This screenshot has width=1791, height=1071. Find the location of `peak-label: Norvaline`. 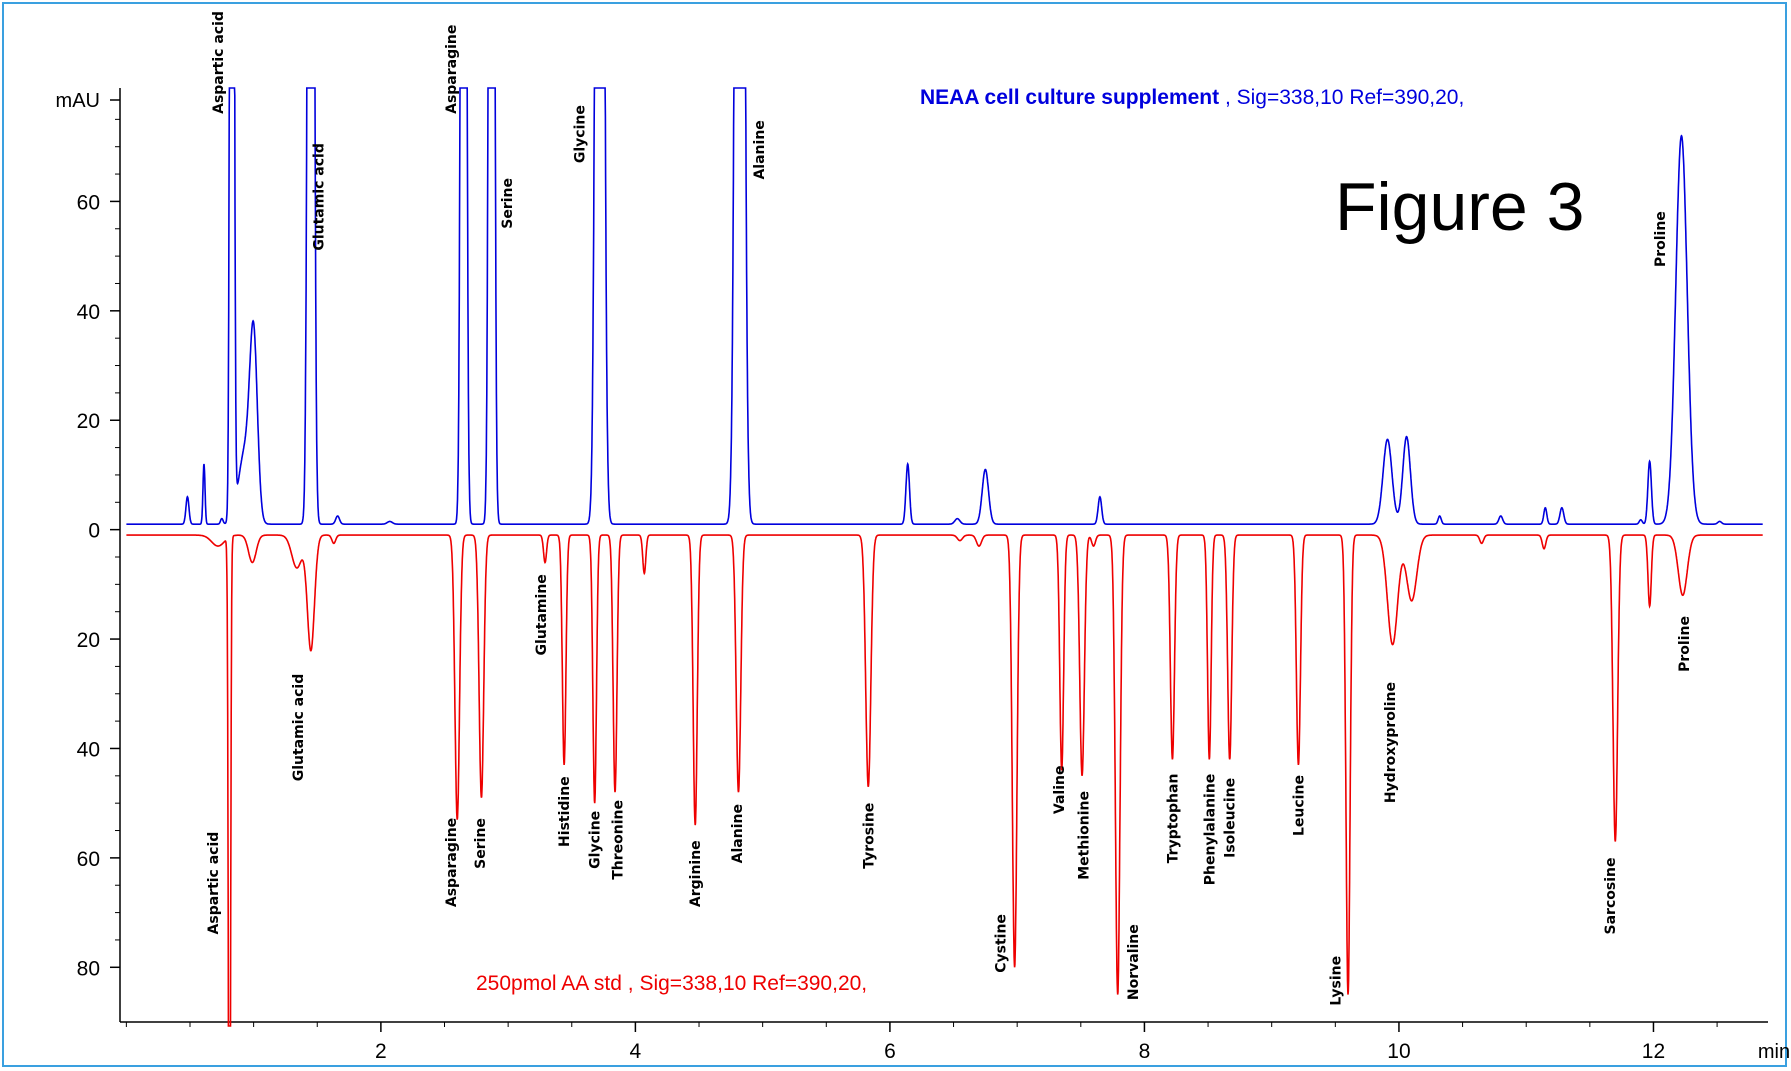

peak-label: Norvaline is located at coordinates (1134, 962).